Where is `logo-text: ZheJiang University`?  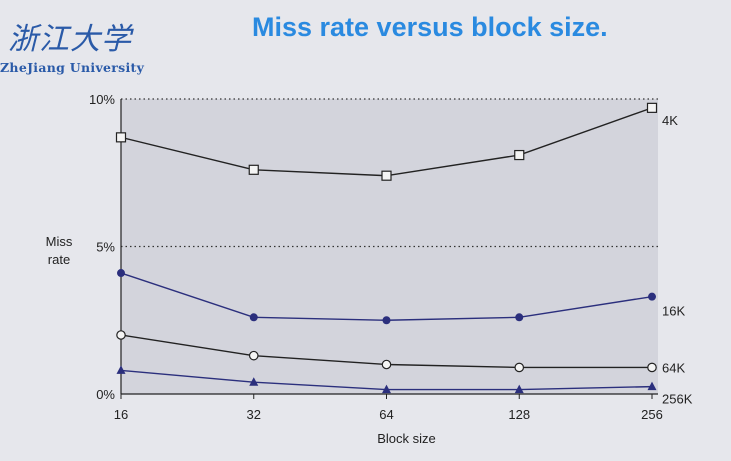
logo-text: ZheJiang University is located at coordinates (72, 67).